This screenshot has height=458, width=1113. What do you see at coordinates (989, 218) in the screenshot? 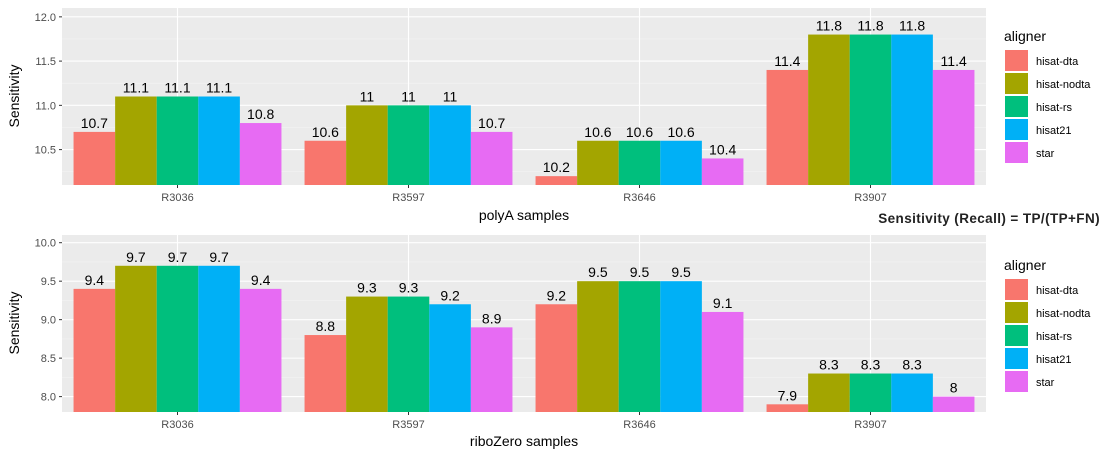
I see `chart-annotation: Sensitivity (Recall) = TP/(TP+FN)` at bounding box center [989, 218].